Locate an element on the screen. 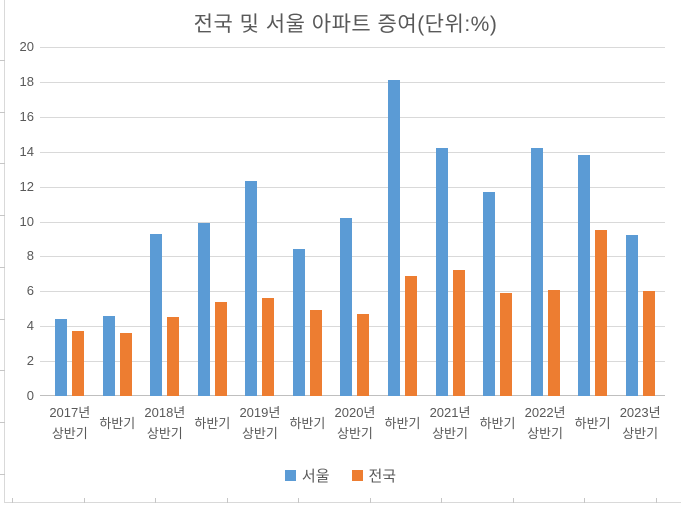  y-tick-label-20: 20 is located at coordinates (26, 46).